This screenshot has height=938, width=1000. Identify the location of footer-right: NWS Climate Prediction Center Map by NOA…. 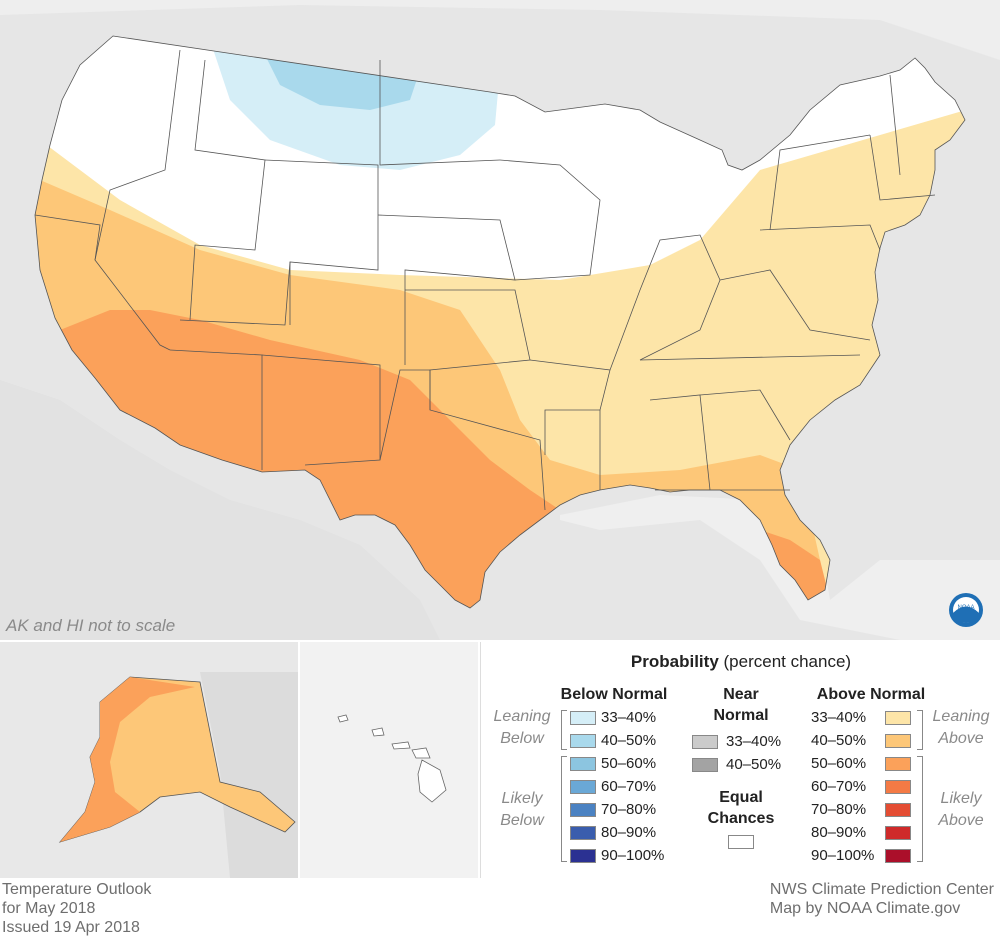
(882, 899).